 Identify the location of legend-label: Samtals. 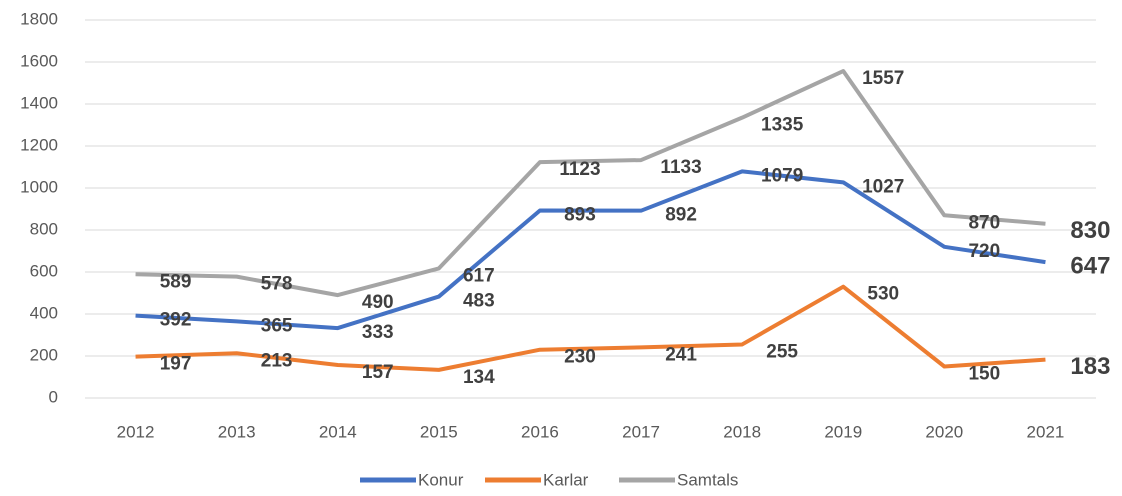
(707, 479).